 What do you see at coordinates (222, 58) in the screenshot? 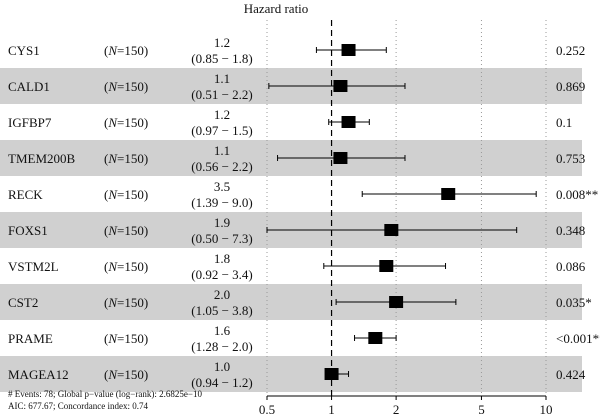
I see `confidence-interval: (0.85 − 1.8)` at bounding box center [222, 58].